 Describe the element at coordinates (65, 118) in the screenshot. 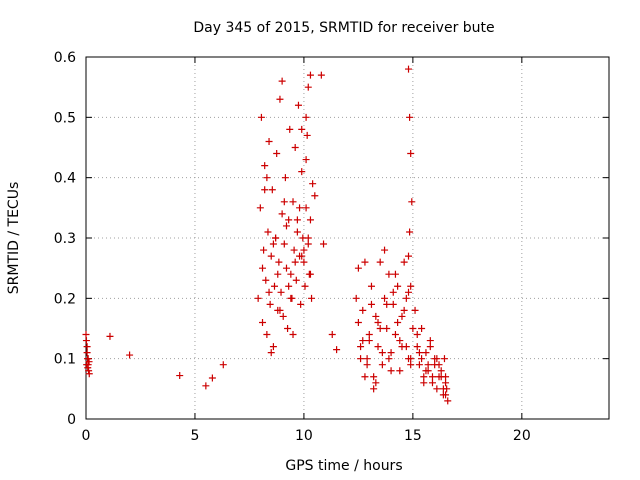

I see `y-tick-label: 0.5` at that location.